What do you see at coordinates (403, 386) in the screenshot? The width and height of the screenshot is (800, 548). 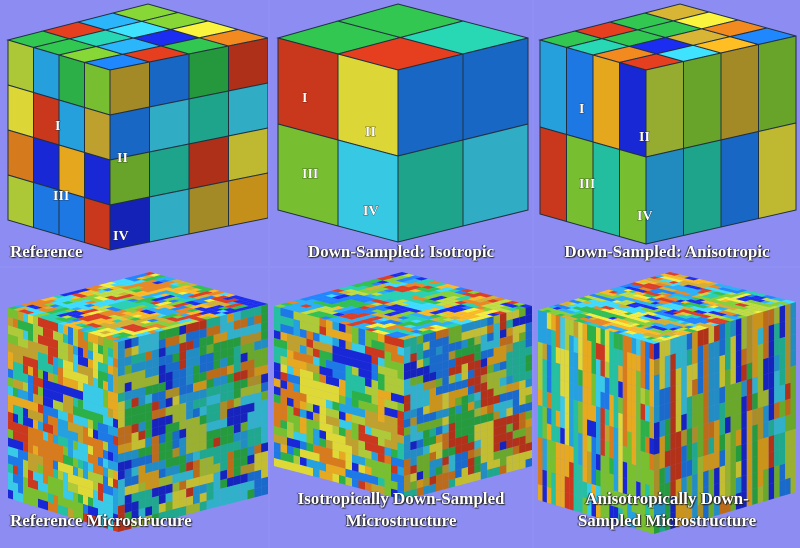 I see `isotropic-microstructure-cube` at bounding box center [403, 386].